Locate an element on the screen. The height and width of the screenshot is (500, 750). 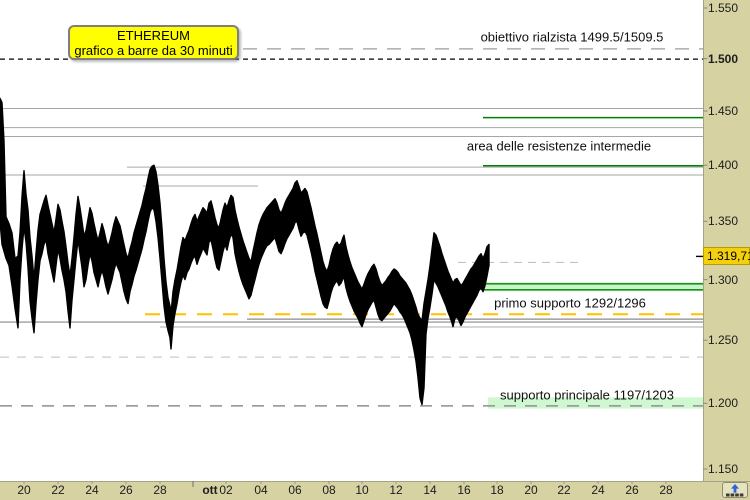
price-axis-label: 1.200 is located at coordinates (723, 403).